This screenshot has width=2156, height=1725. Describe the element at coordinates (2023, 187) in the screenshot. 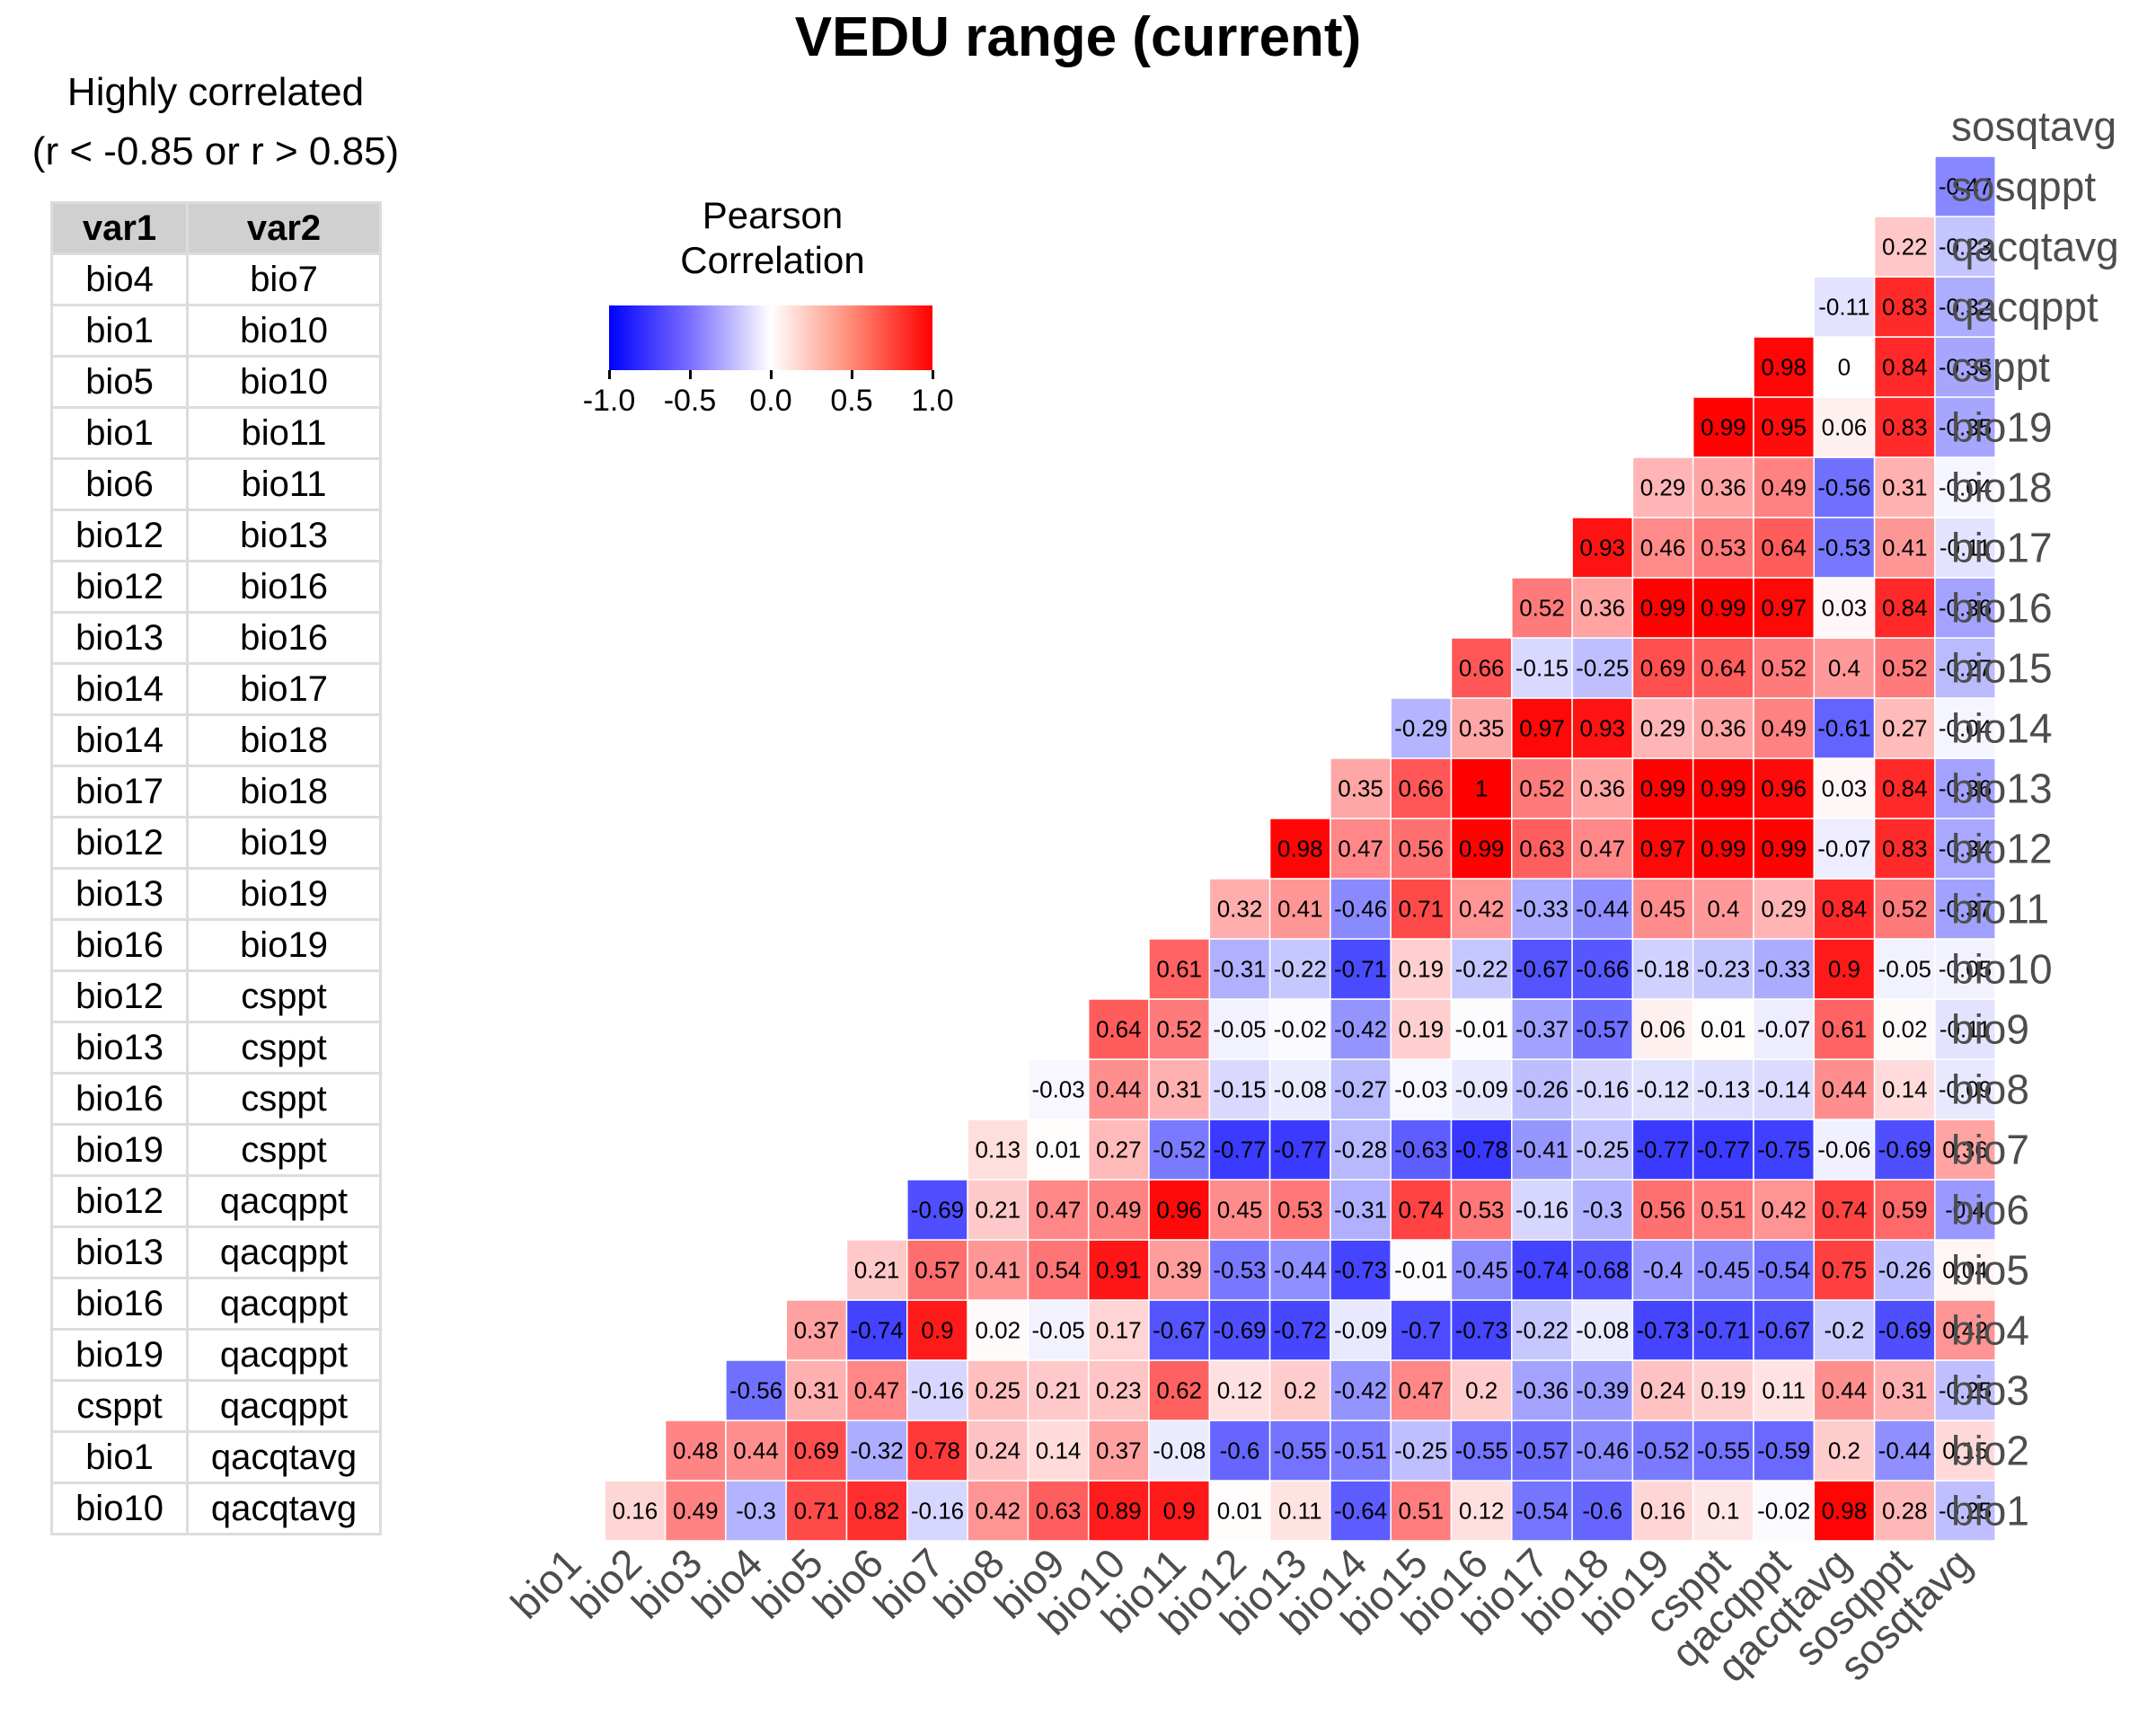

I see `row-axis-label: sosqppt` at that location.